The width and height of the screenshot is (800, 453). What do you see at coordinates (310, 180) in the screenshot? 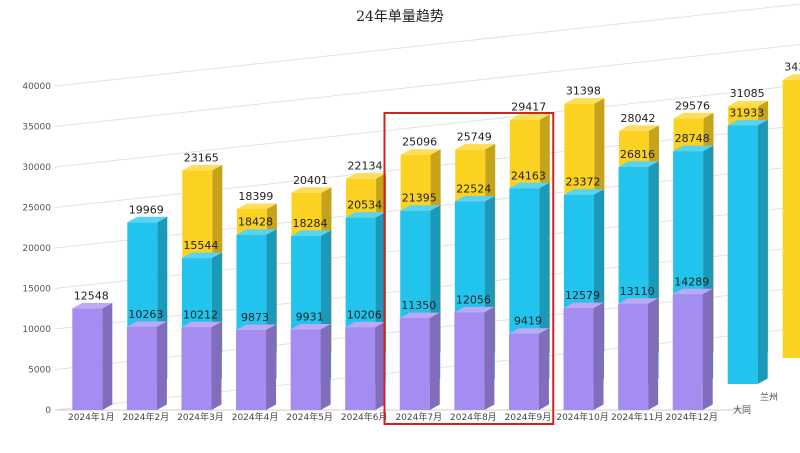
I see `data-label: 20401` at bounding box center [310, 180].